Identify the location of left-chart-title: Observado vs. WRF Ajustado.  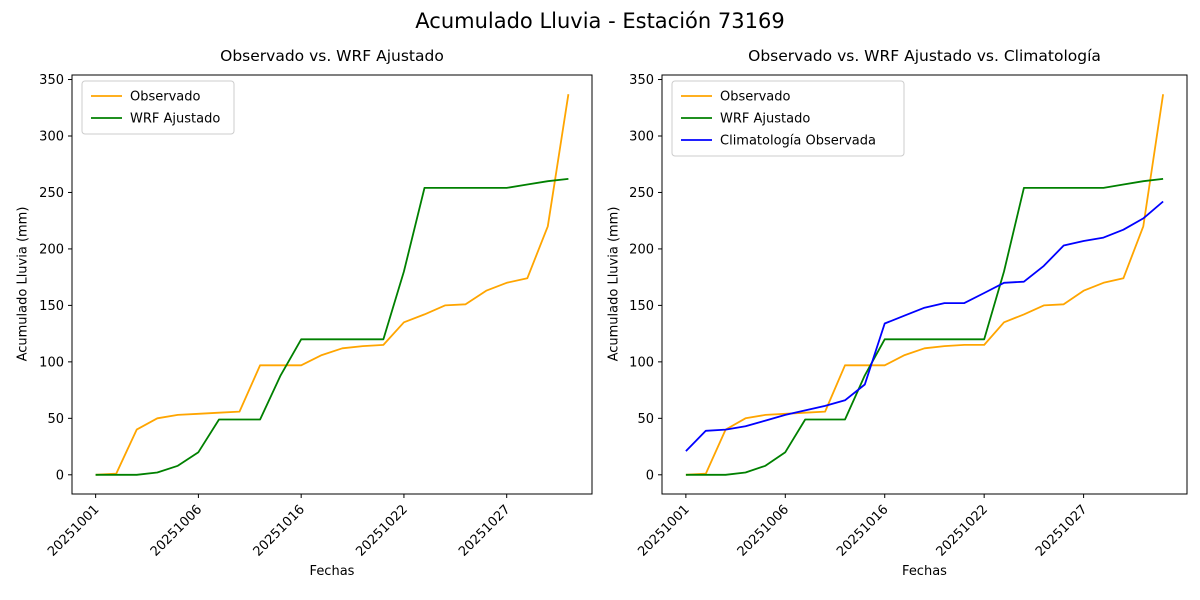
(332, 56).